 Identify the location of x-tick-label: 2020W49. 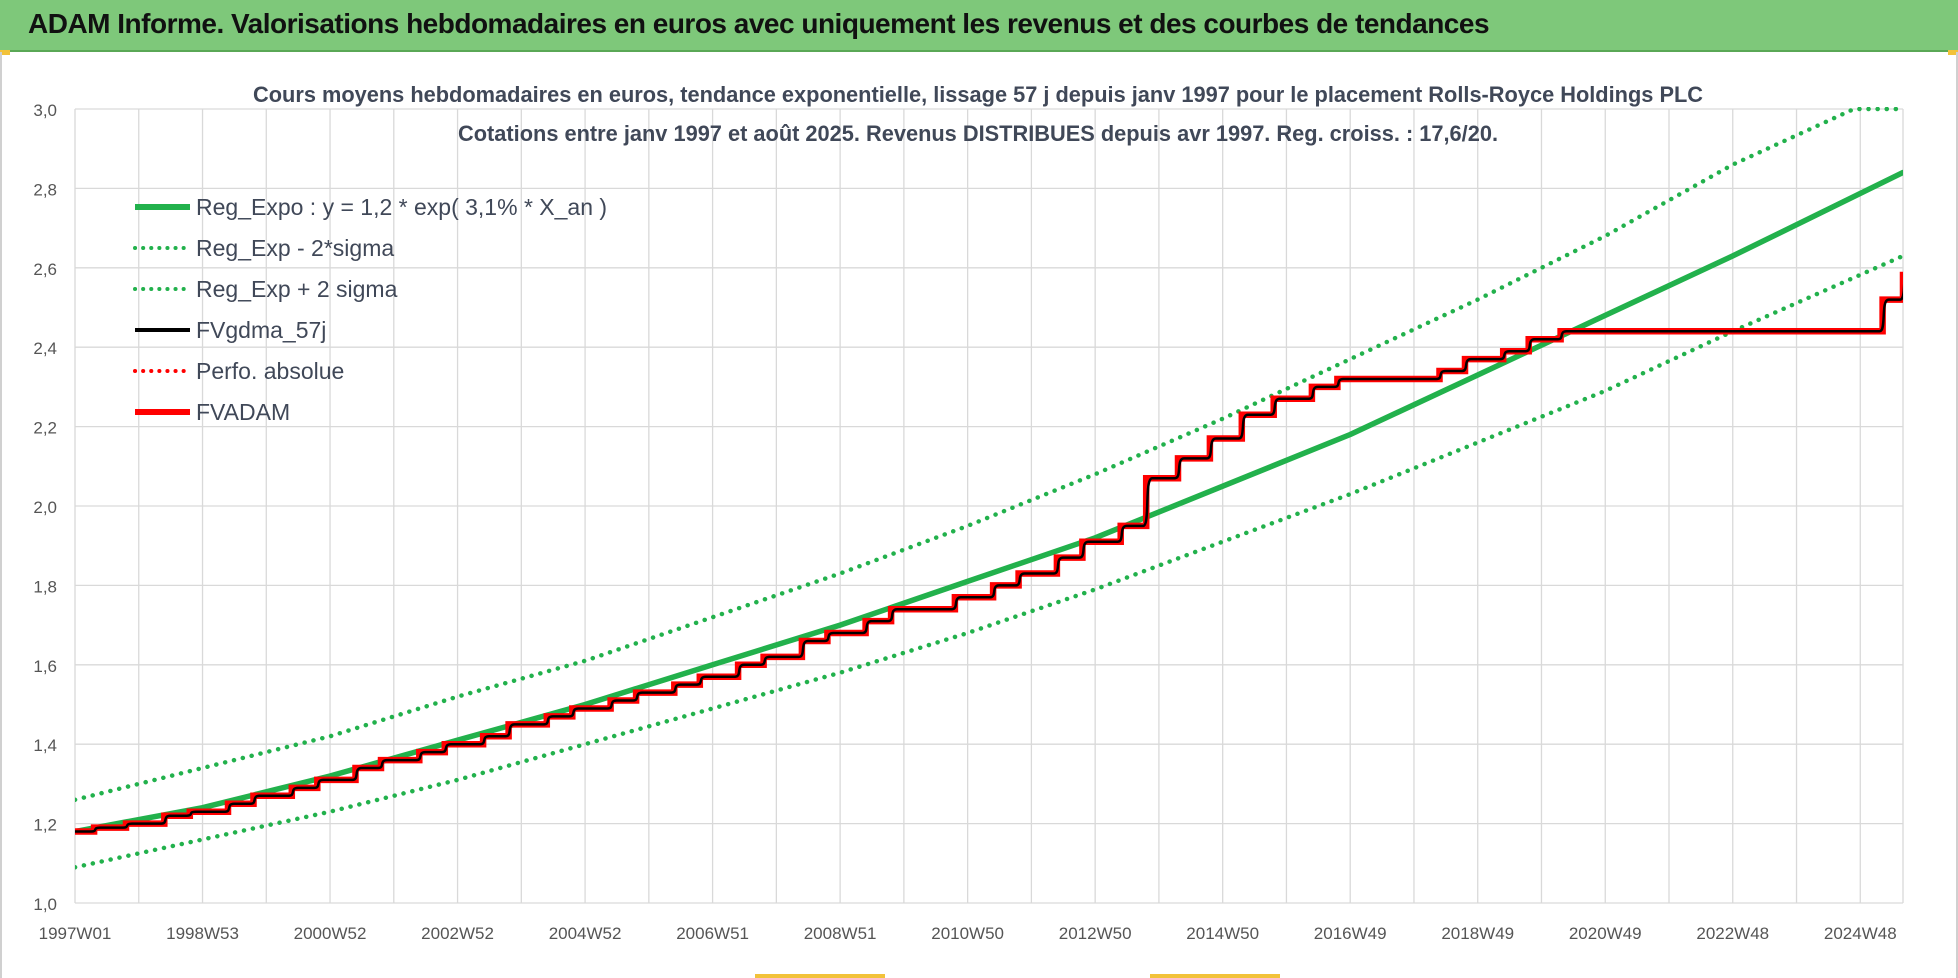
(1605, 933).